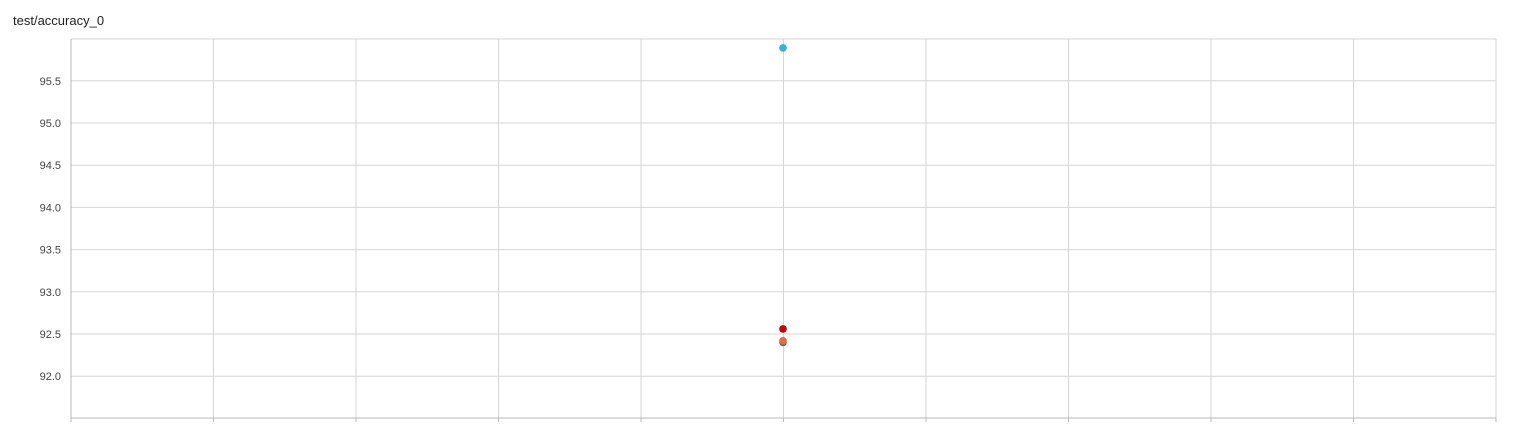 Image resolution: width=1513 pixels, height=434 pixels. Describe the element at coordinates (50, 124) in the screenshot. I see `y-tick-label: 95.0` at that location.